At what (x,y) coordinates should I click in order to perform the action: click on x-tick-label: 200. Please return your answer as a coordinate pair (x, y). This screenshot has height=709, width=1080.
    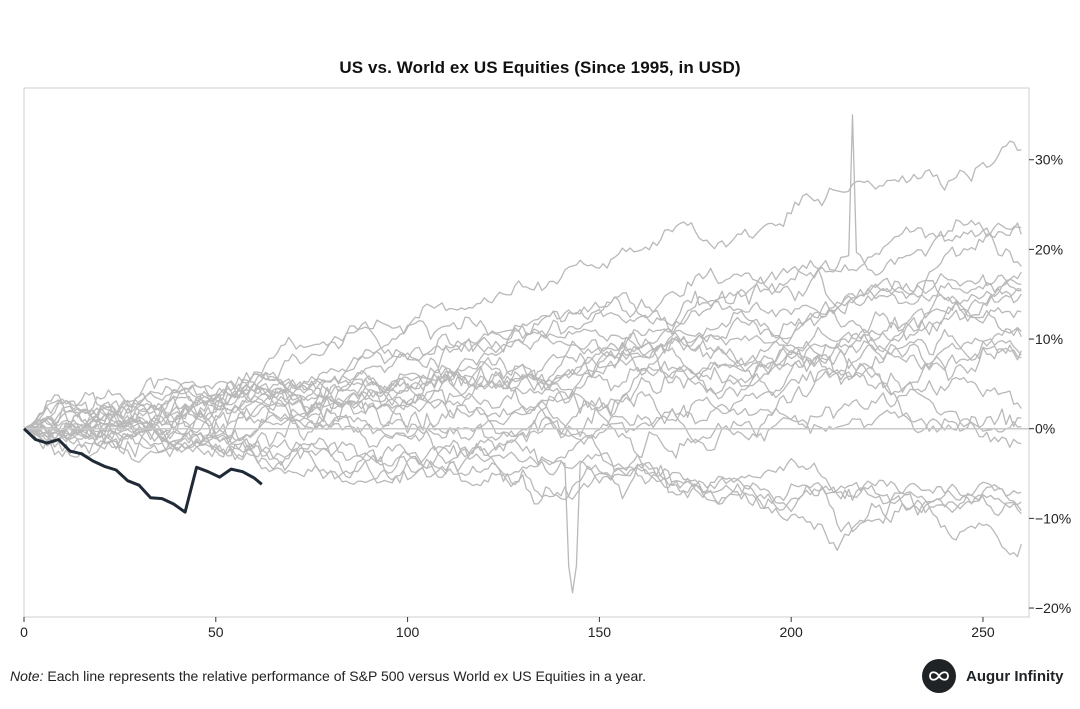
    Looking at the image, I should click on (791, 632).